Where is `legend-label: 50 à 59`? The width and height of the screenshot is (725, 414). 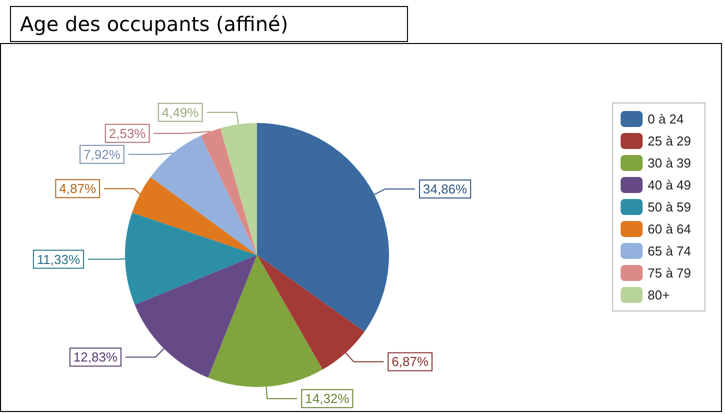 legend-label: 50 à 59 is located at coordinates (669, 207).